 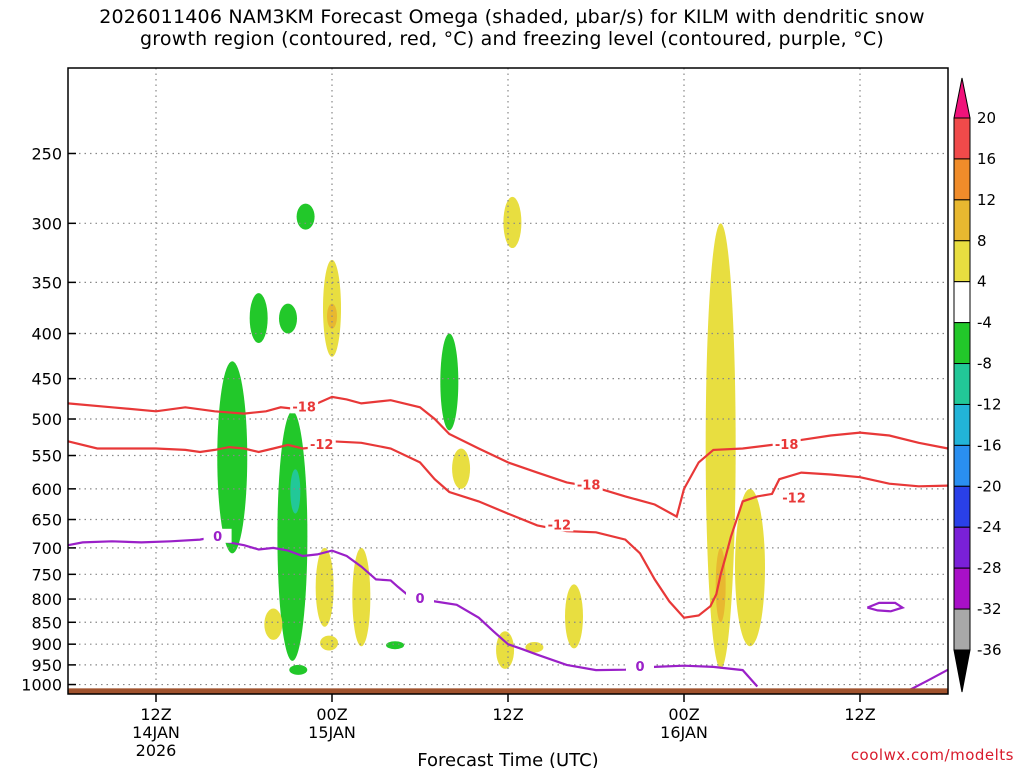 I want to click on x-tick-label-42-1: 16JAN, so click(x=684, y=732).